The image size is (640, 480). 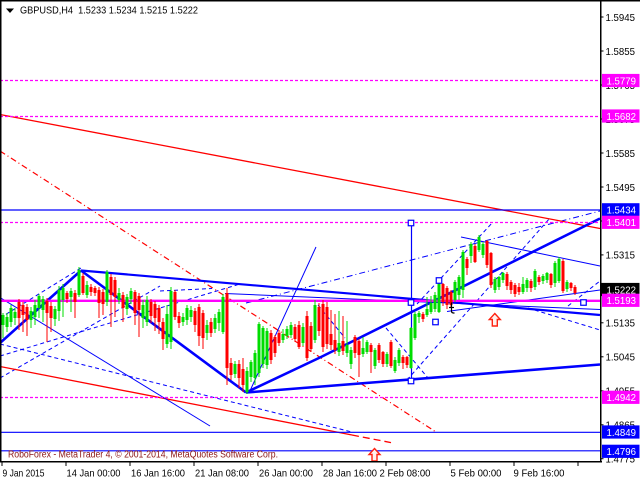 What do you see at coordinates (622, 223) in the screenshot?
I see `svg-text: 1.5401` at bounding box center [622, 223].